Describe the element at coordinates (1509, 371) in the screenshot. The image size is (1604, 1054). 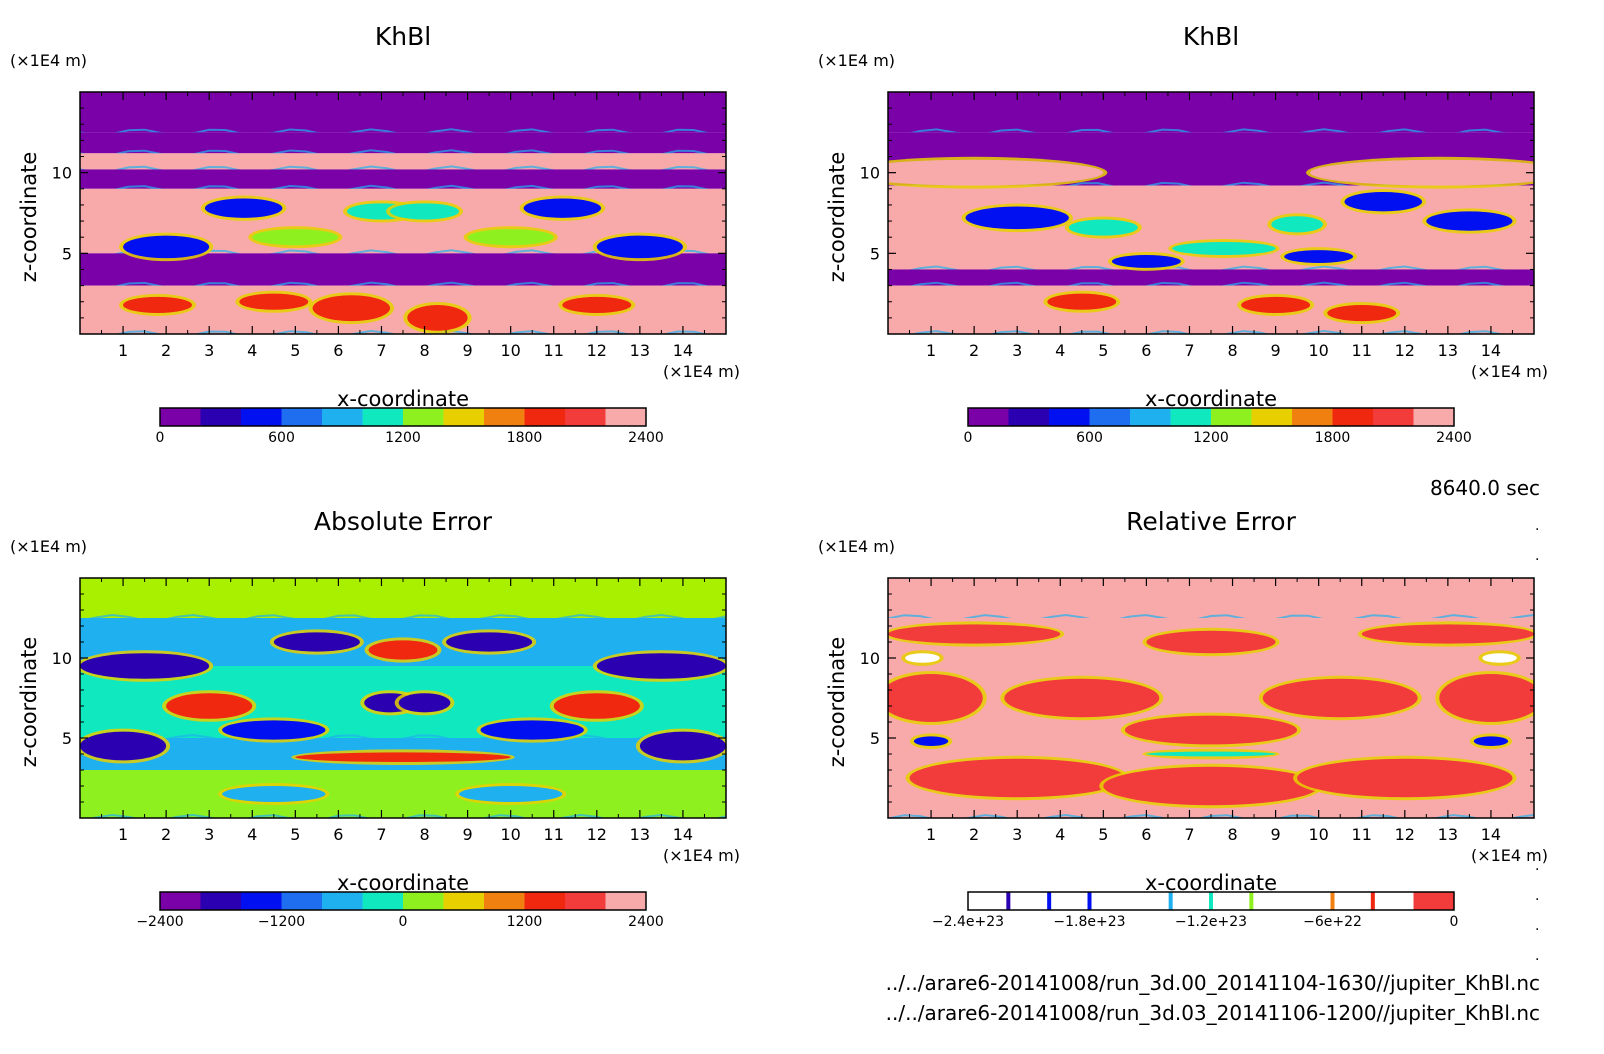
I see `x-unit-label: (×1E4 m)` at that location.